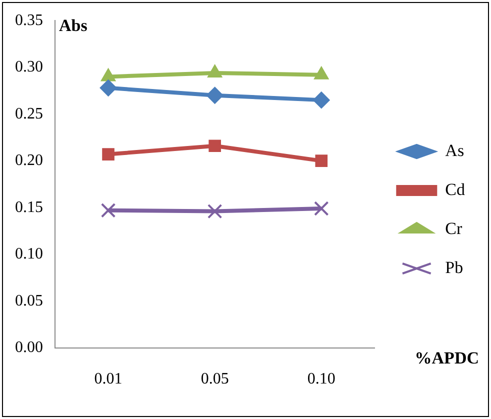 This screenshot has height=419, width=491. What do you see at coordinates (454, 267) in the screenshot?
I see `legend-label: Pb` at bounding box center [454, 267].